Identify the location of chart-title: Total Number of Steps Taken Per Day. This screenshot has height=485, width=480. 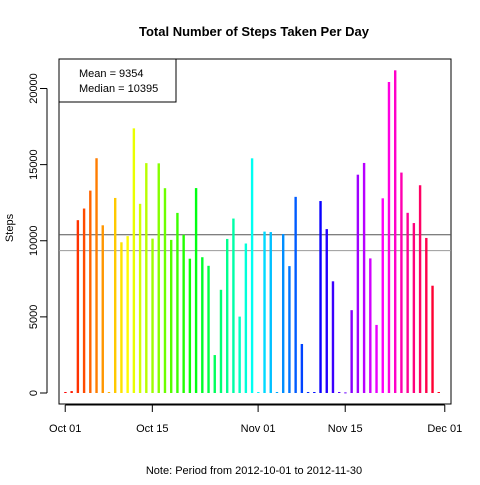
(254, 31).